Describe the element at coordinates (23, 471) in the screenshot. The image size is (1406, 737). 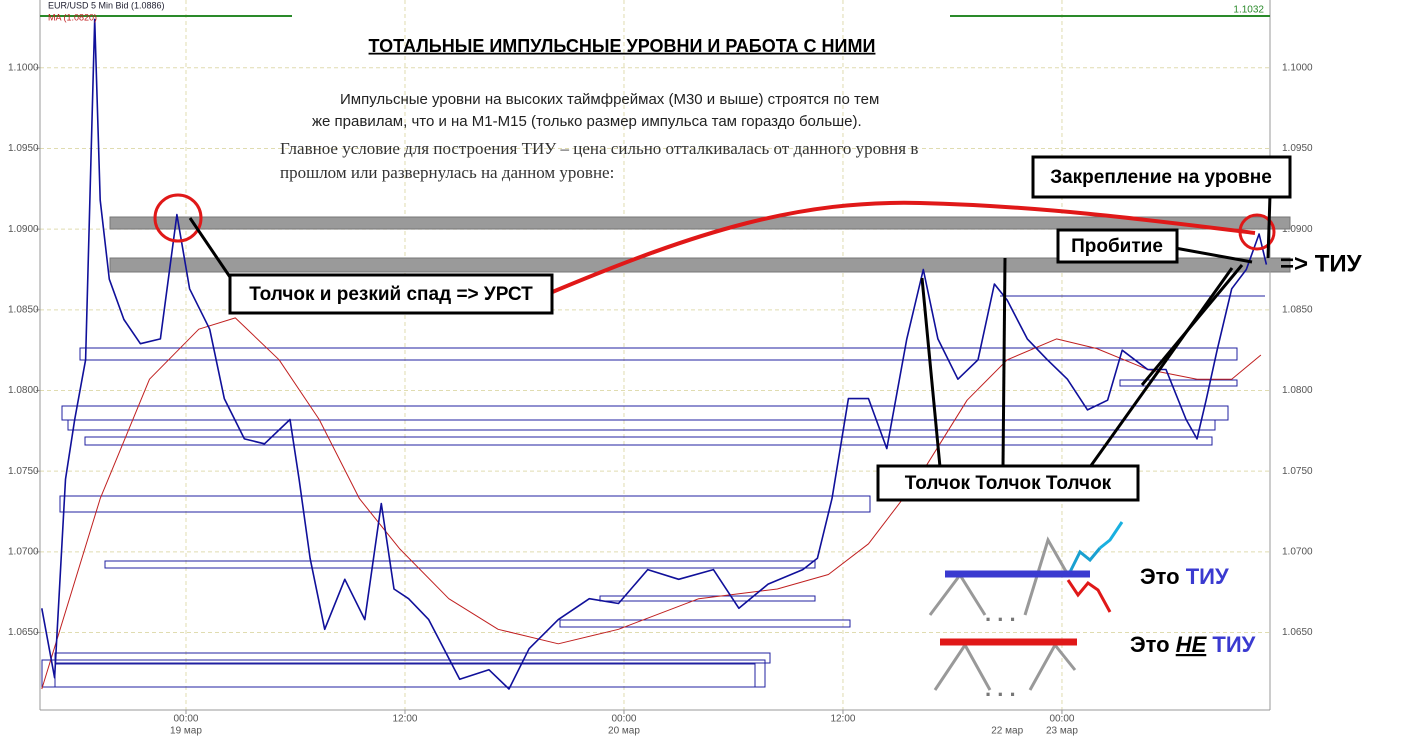
I see `y-tick-label: 1.0750` at that location.